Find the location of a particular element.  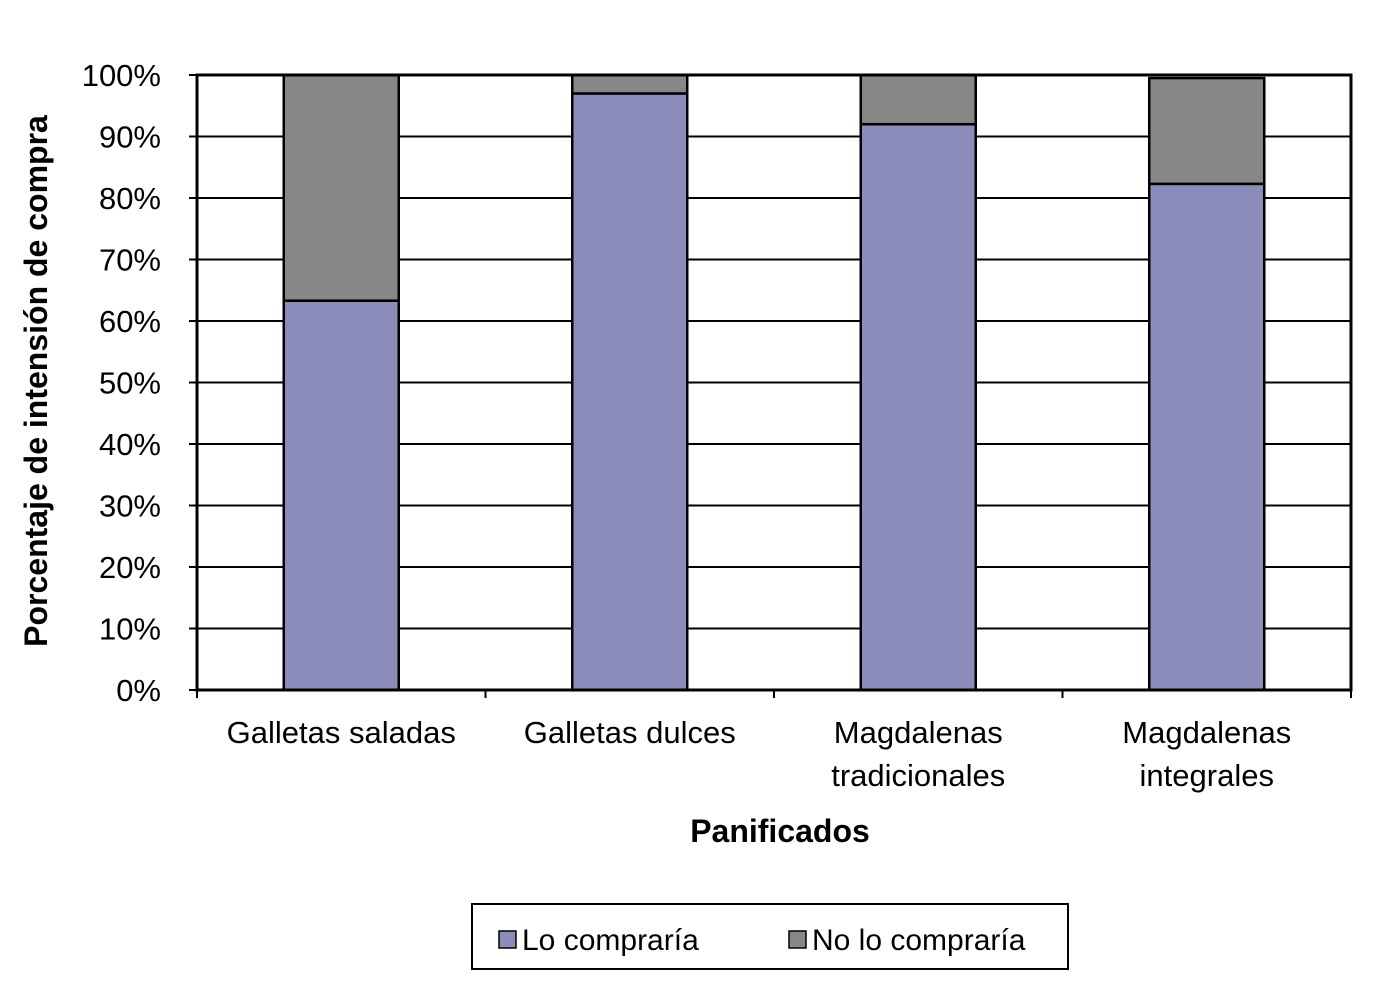

y-tick-label: 100% is located at coordinates (121, 75).